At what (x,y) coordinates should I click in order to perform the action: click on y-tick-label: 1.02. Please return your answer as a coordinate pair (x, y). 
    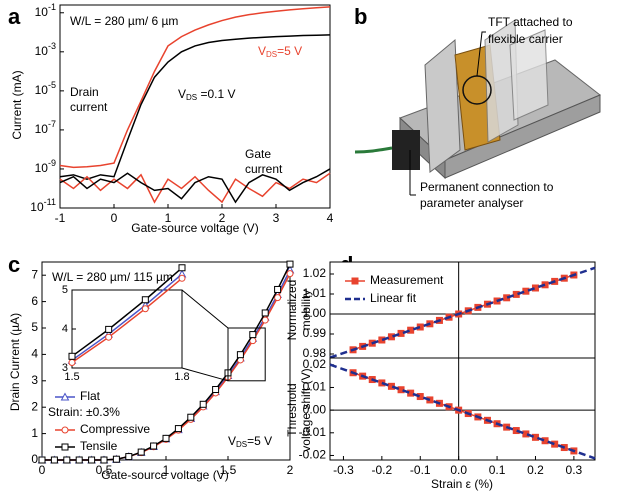
    Looking at the image, I should click on (315, 273).